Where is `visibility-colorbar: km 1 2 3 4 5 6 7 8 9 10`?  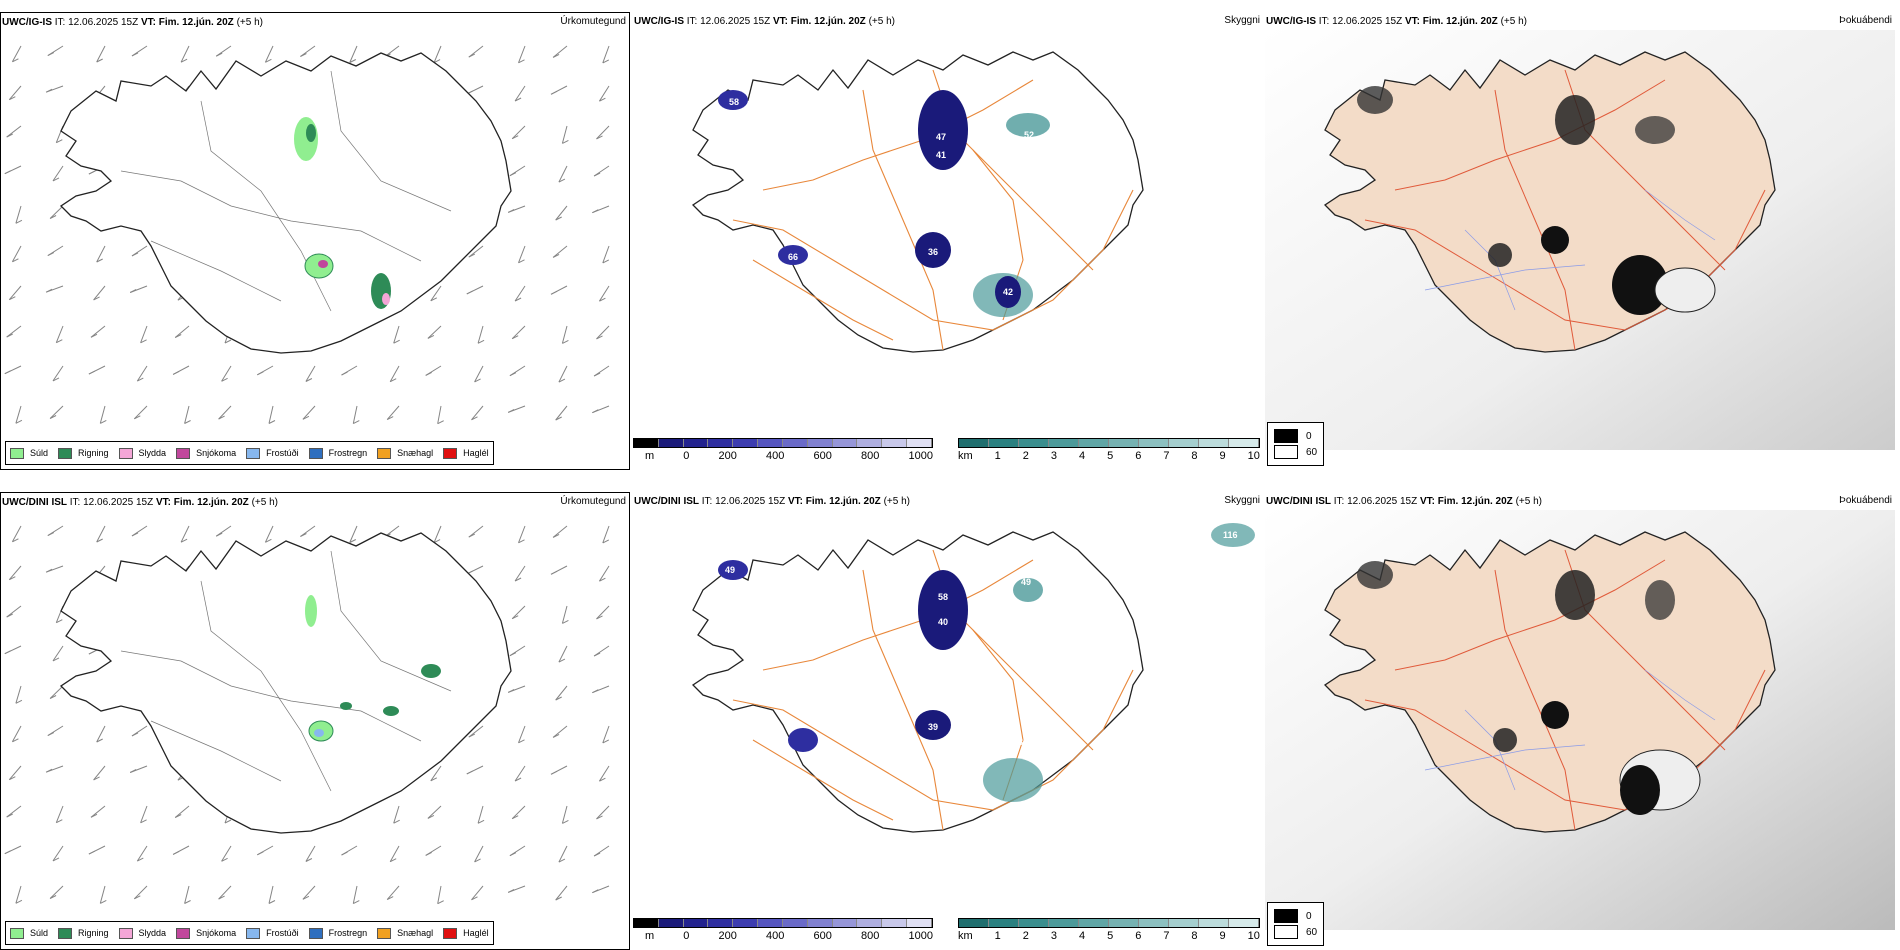 visibility-colorbar: km 1 2 3 4 5 6 7 8 9 10 is located at coordinates (1109, 933).